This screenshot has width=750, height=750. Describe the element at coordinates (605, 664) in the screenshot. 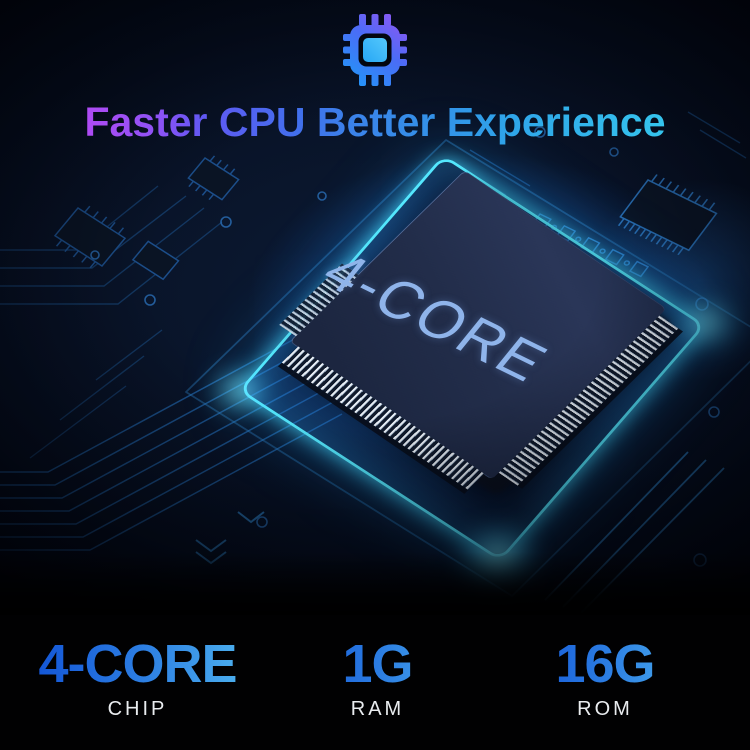

I see `spec-value: 16G` at that location.